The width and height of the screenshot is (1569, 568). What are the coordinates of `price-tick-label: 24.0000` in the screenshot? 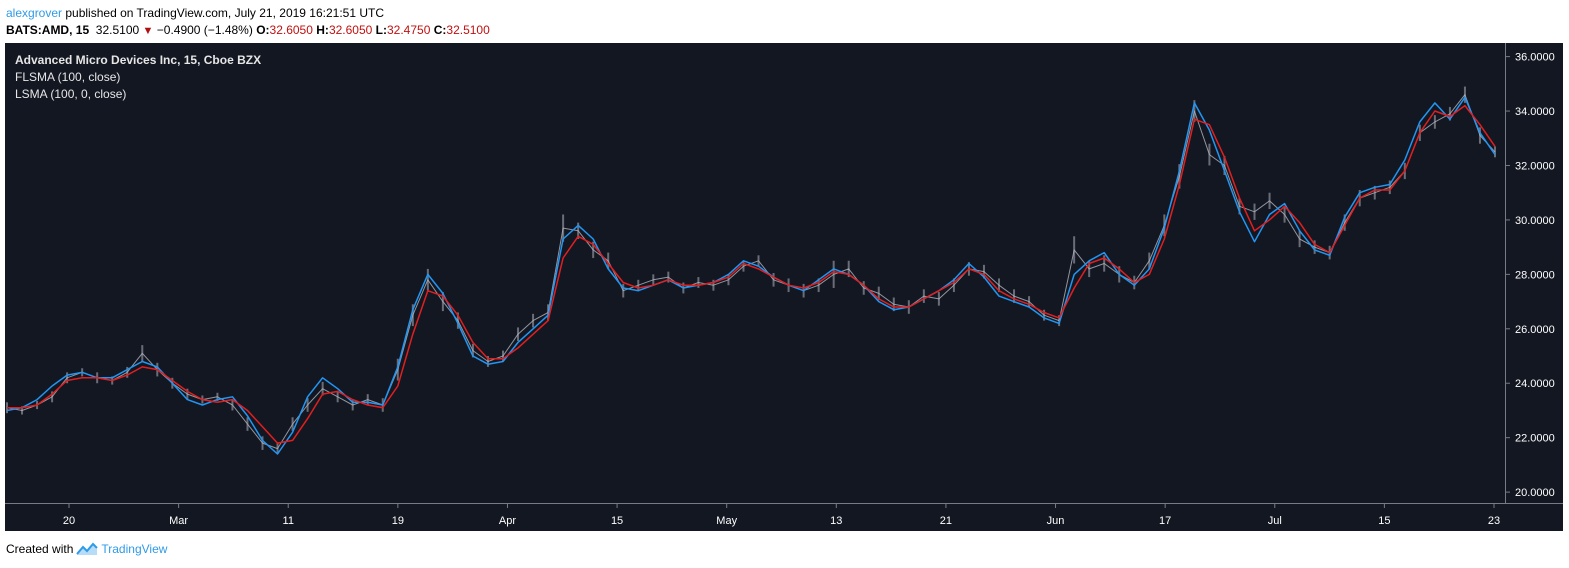 It's located at (1535, 384).